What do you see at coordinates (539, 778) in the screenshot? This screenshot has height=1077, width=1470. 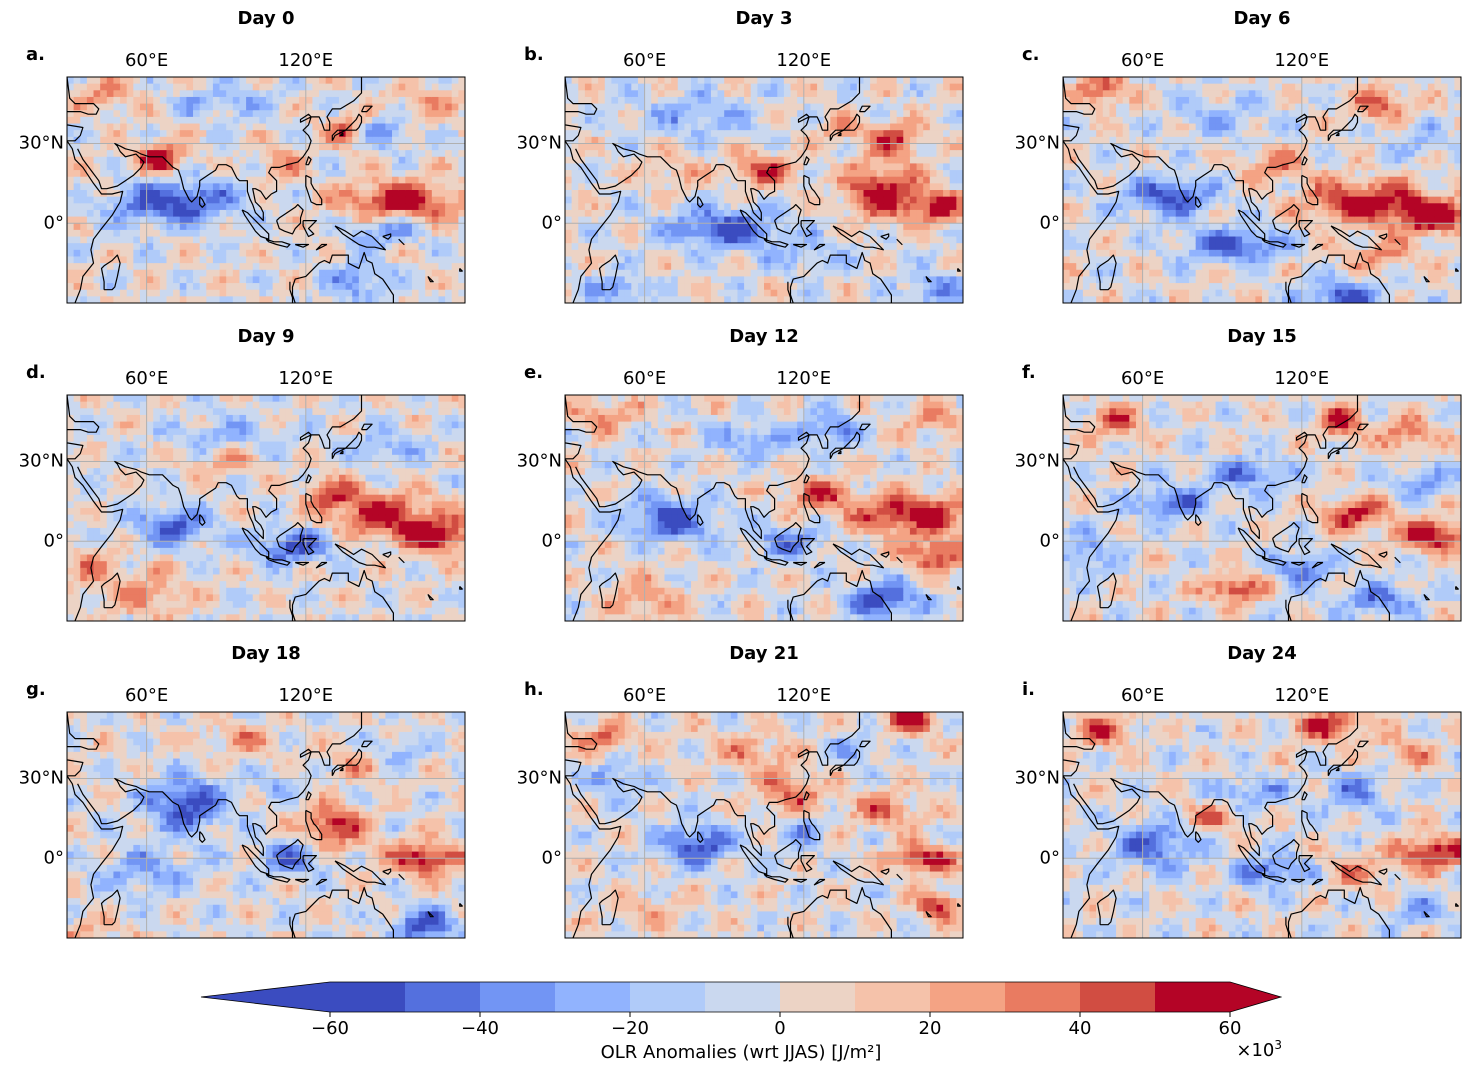 I see `latitude-tick-label: 30°N` at bounding box center [539, 778].